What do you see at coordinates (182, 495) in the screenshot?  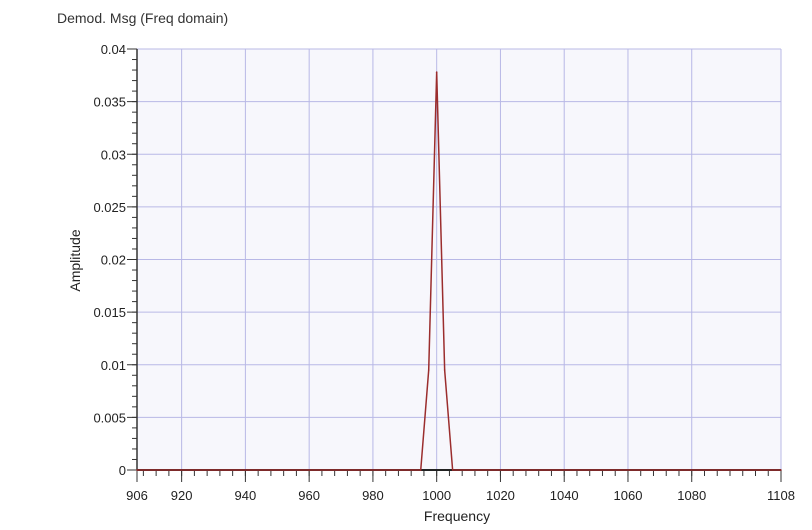 I see `x-tick-label: 920` at bounding box center [182, 495].